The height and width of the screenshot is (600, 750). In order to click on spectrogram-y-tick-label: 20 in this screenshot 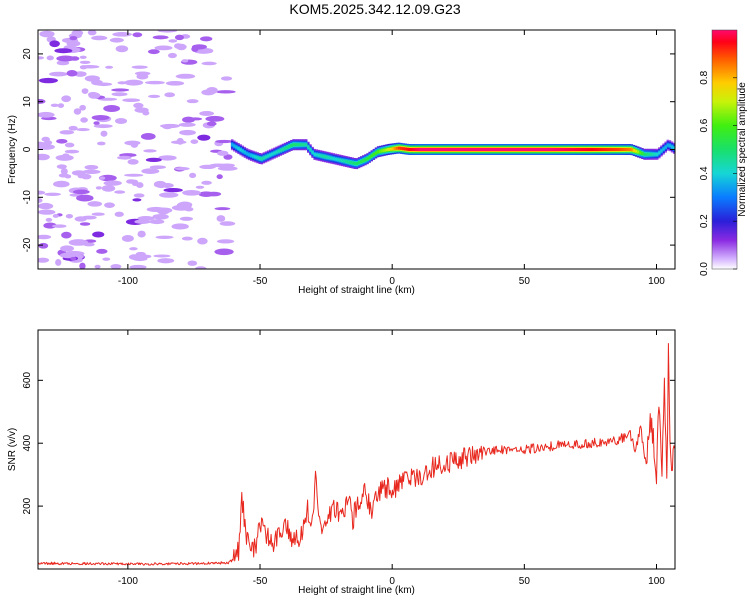, I will do `click(27, 54)`.